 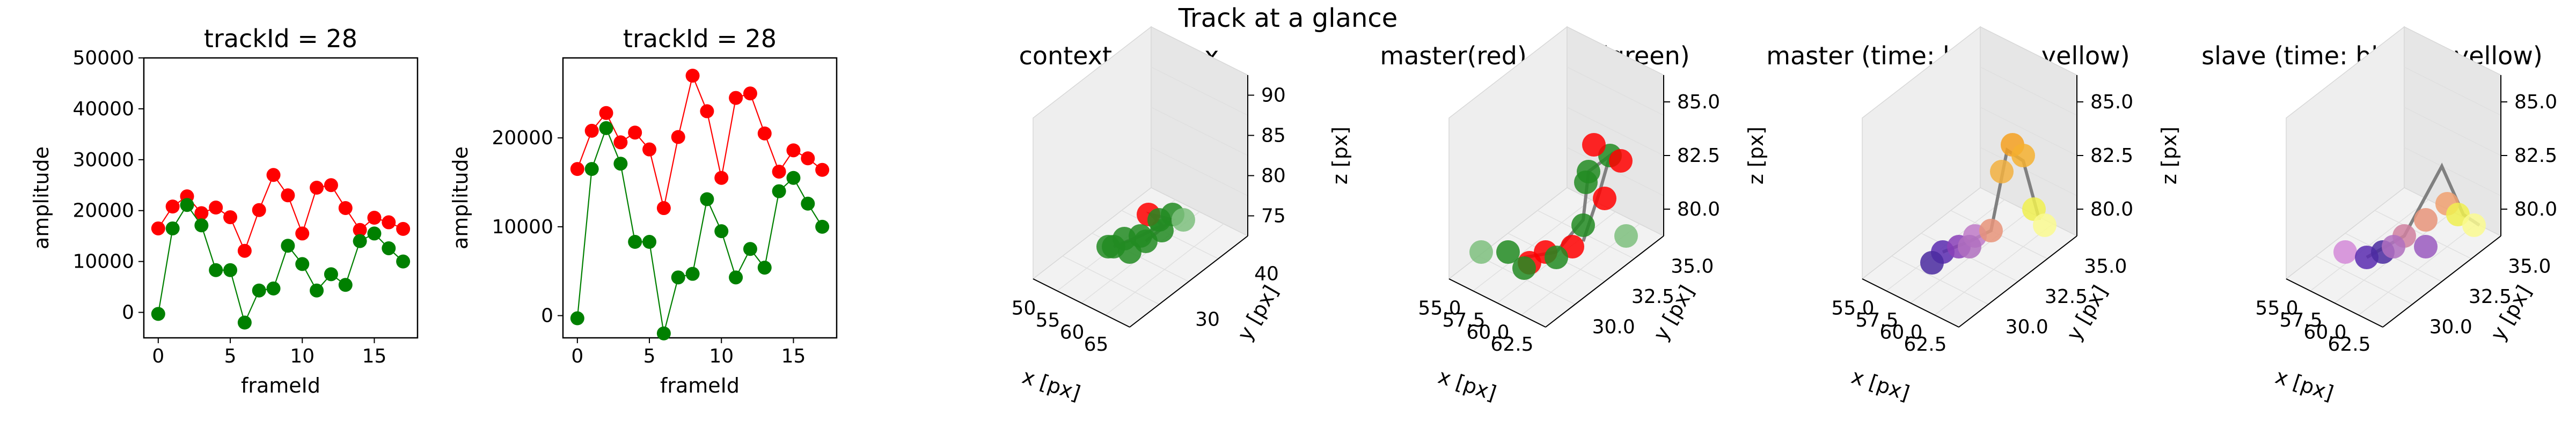 What do you see at coordinates (103, 109) in the screenshot?
I see `y-tick-label: 40000` at bounding box center [103, 109].